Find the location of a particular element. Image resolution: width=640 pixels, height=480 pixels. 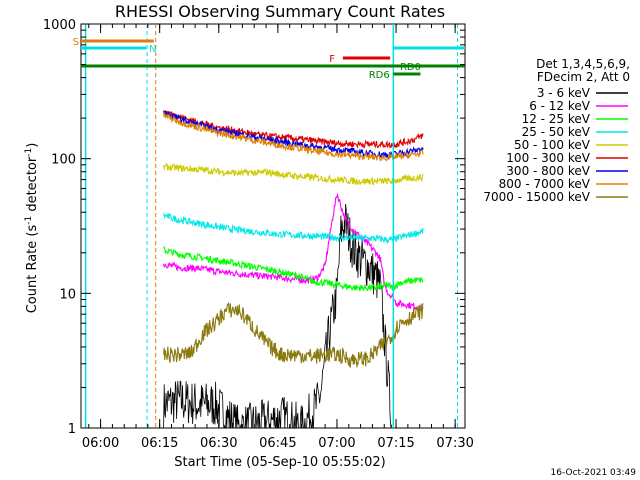

legend-label: 6 - 12 keV is located at coordinates (560, 106).